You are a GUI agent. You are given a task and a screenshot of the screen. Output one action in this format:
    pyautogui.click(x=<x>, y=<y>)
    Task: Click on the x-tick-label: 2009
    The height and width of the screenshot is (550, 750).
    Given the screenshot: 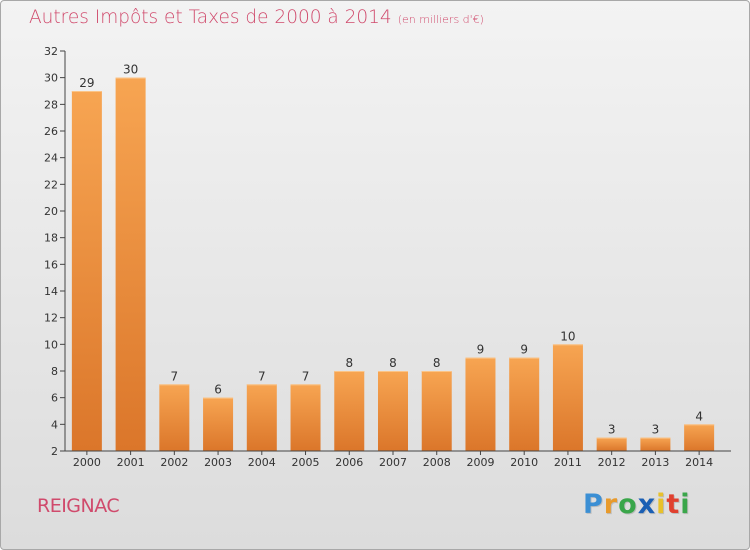 What is the action you would take?
    pyautogui.click(x=480, y=462)
    